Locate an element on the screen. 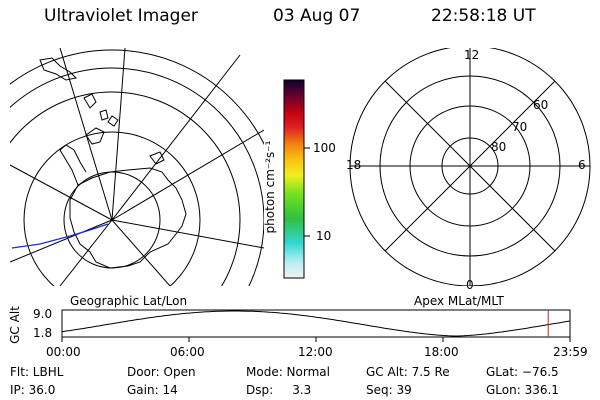 This screenshot has height=400, width=600. status-gain: Gain: 14 is located at coordinates (152, 390).